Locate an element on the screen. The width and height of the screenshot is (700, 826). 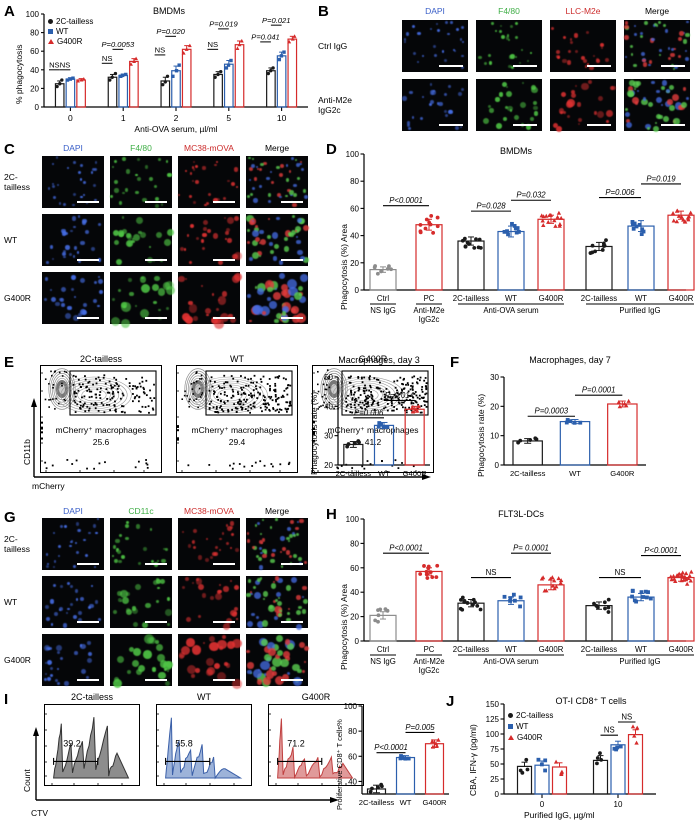
flow-plot: 2C-tailless mCherry⁺ macrophages 25.6 is located at coordinates (101, 413).